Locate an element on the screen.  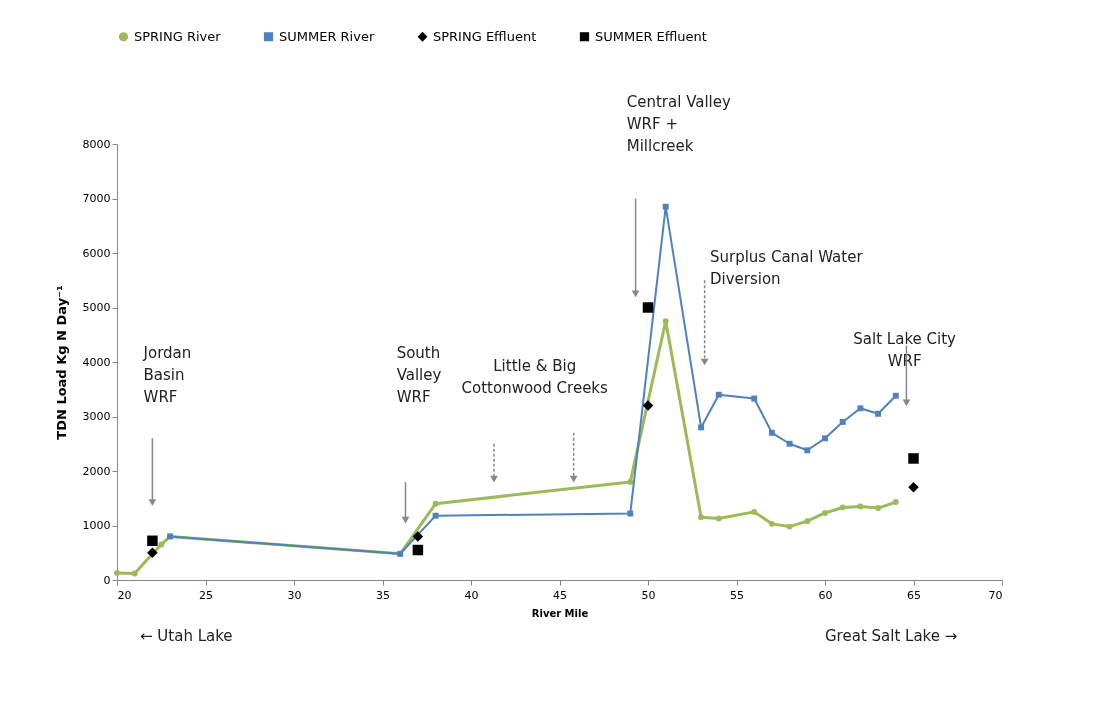
y-tick-label: 0 is located at coordinates (107, 580).